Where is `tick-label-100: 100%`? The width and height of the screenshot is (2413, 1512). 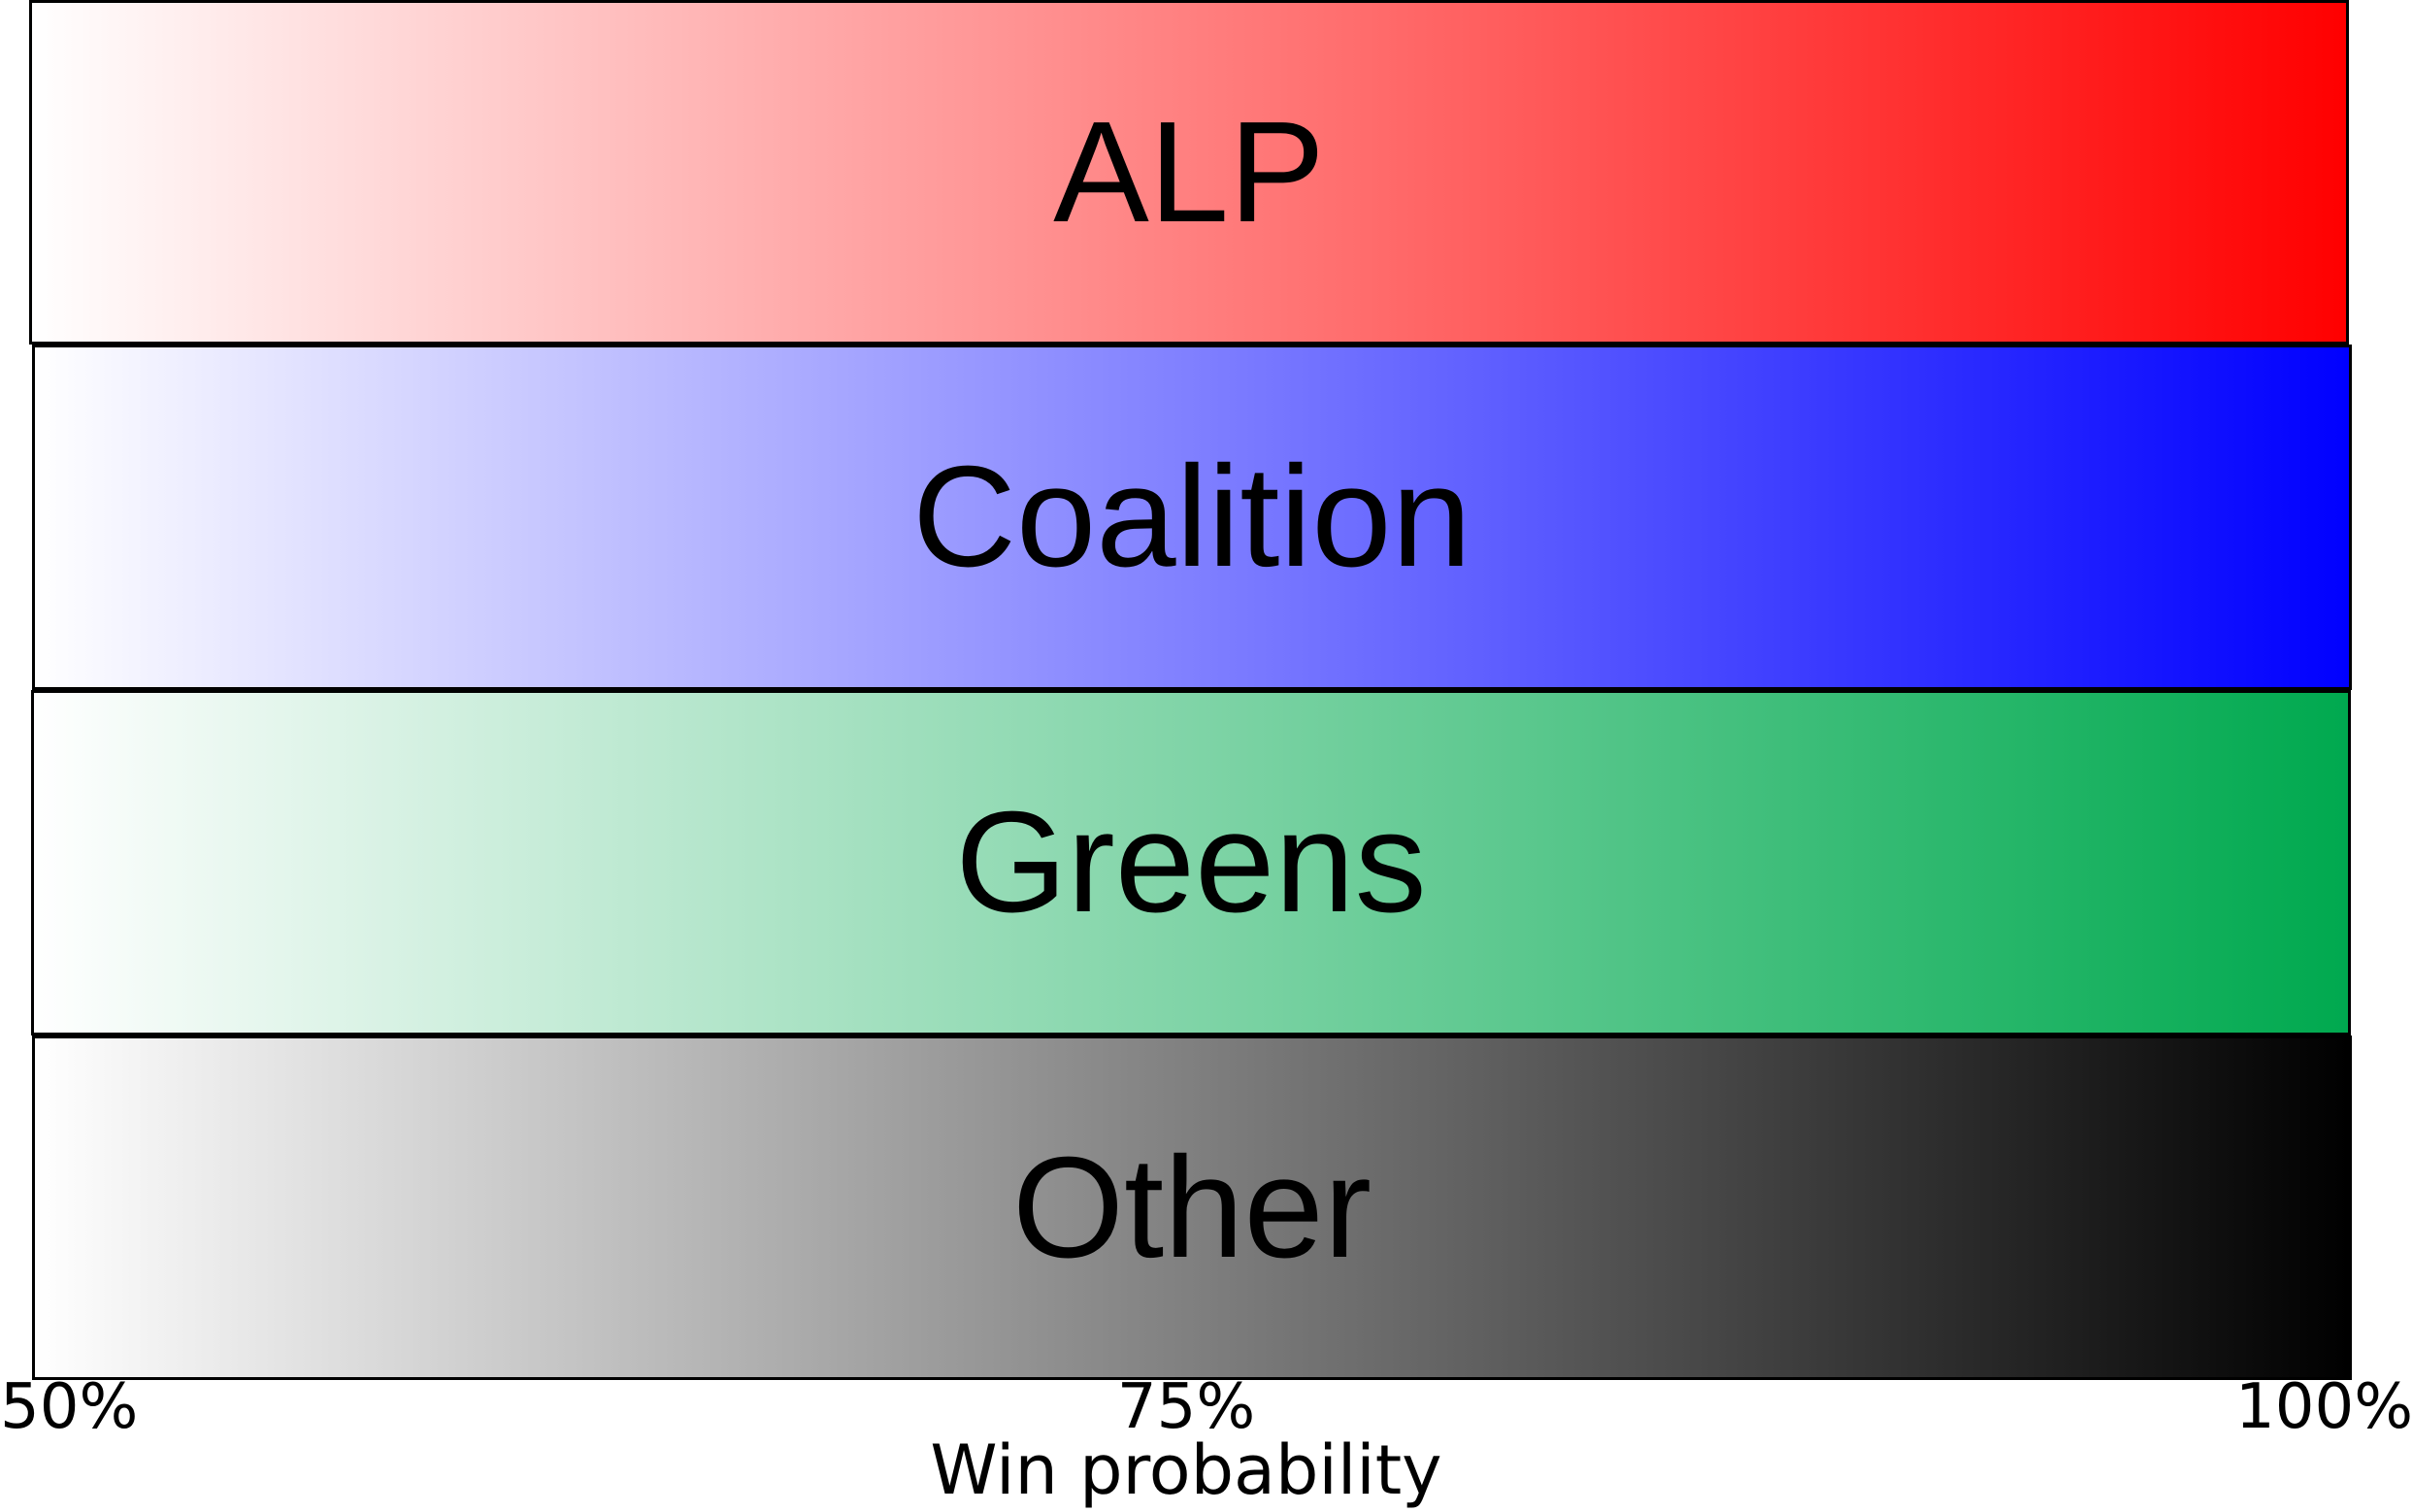 tick-label-100: 100% is located at coordinates (2324, 1407).